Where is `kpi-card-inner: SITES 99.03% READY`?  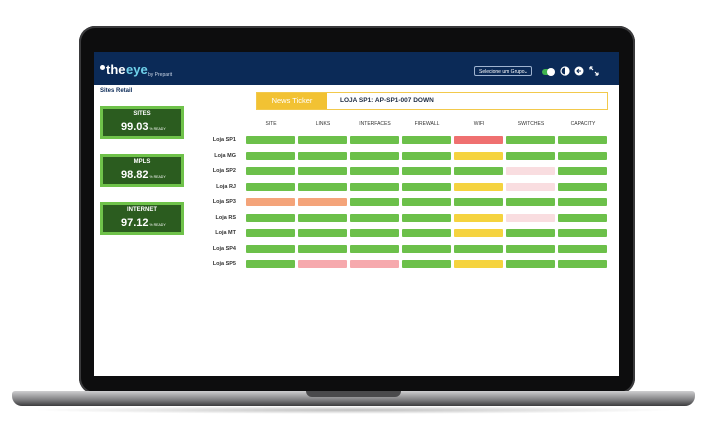
kpi-card-inner: SITES 99.03% READY is located at coordinates (142, 122).